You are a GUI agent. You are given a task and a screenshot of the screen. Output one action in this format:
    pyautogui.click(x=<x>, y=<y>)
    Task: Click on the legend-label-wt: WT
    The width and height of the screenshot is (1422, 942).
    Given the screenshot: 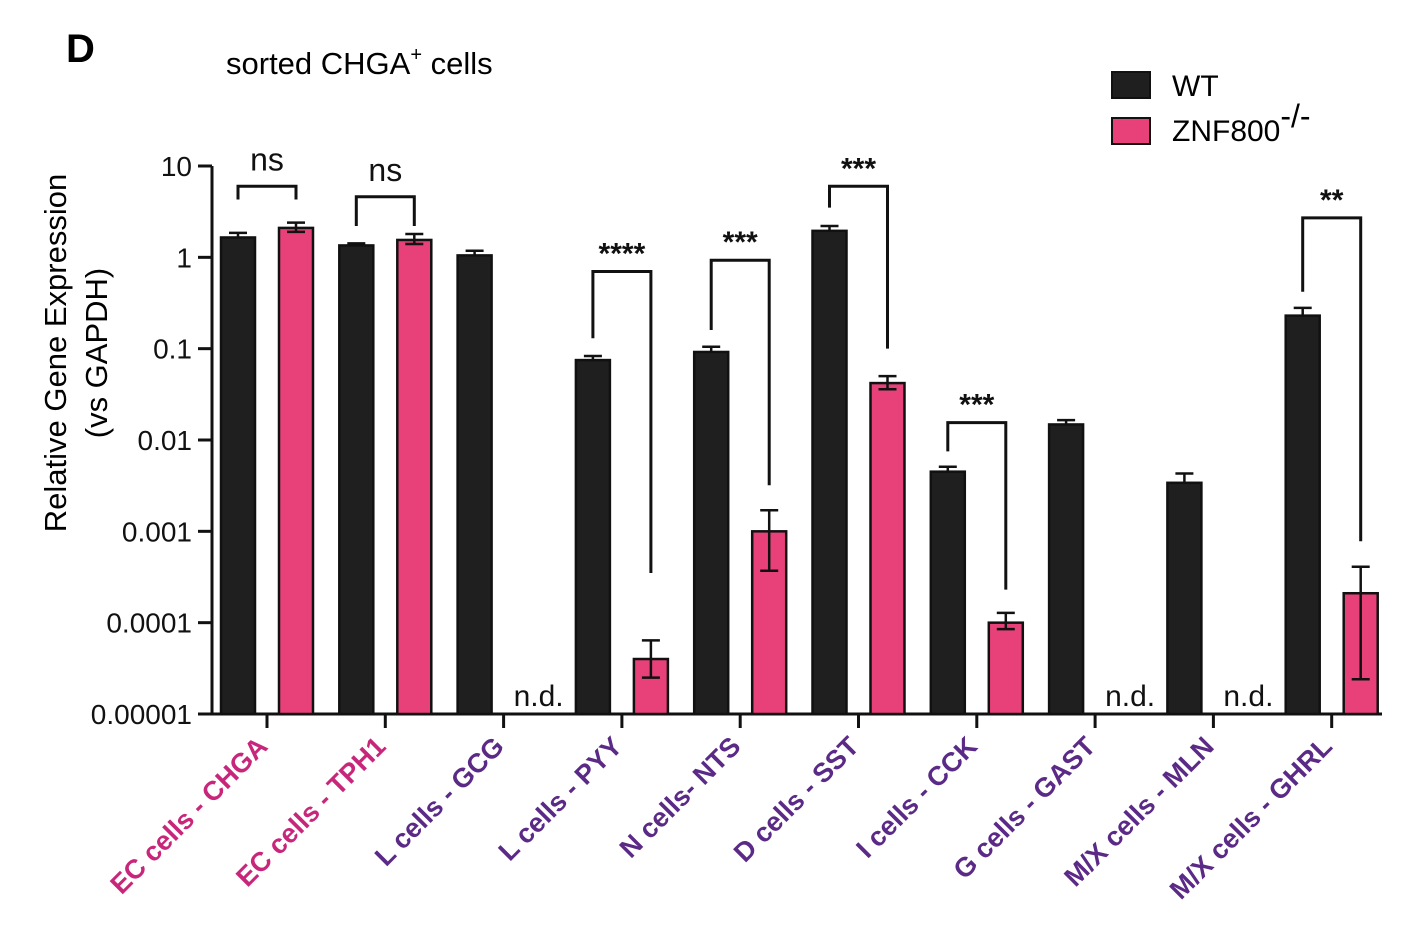 What is the action you would take?
    pyautogui.click(x=1195, y=86)
    